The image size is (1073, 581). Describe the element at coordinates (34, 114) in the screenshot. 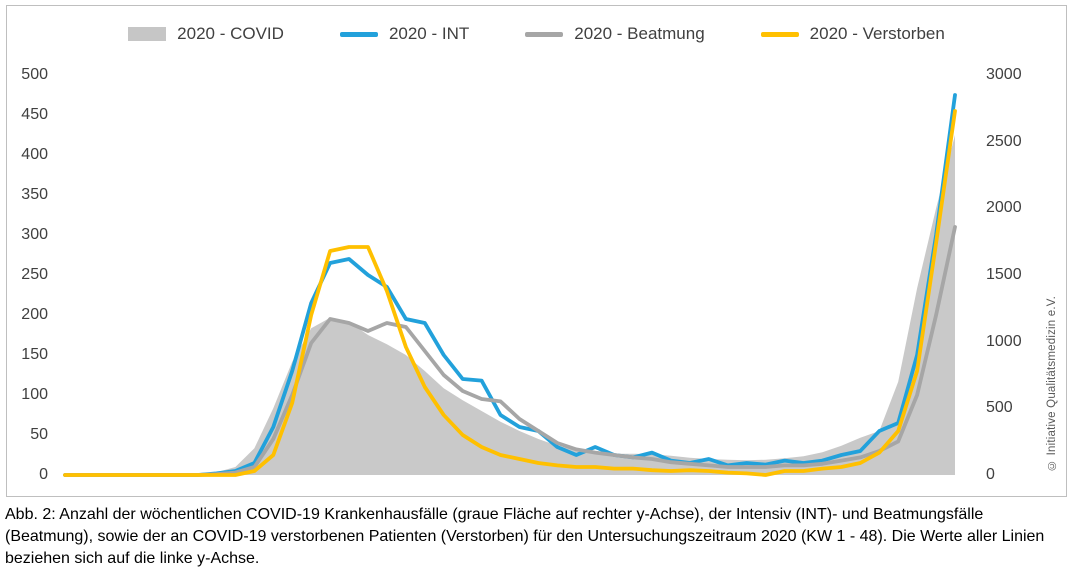

I see `left-axis-tick-label: 450` at that location.